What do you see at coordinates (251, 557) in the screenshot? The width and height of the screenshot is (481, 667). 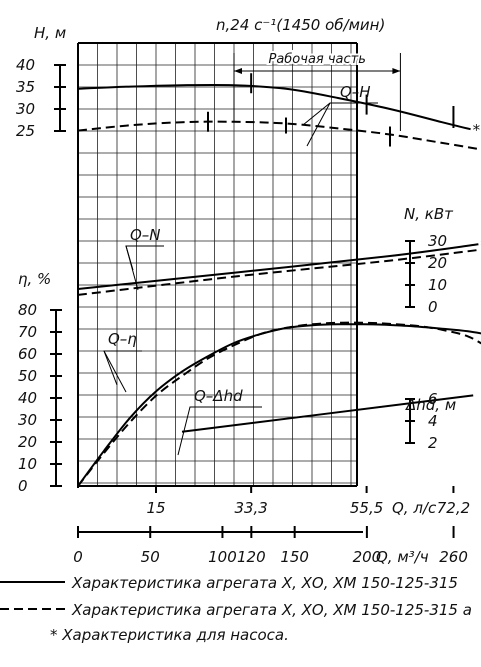 I see `q2-axis-tick-label: 120` at bounding box center [251, 557].